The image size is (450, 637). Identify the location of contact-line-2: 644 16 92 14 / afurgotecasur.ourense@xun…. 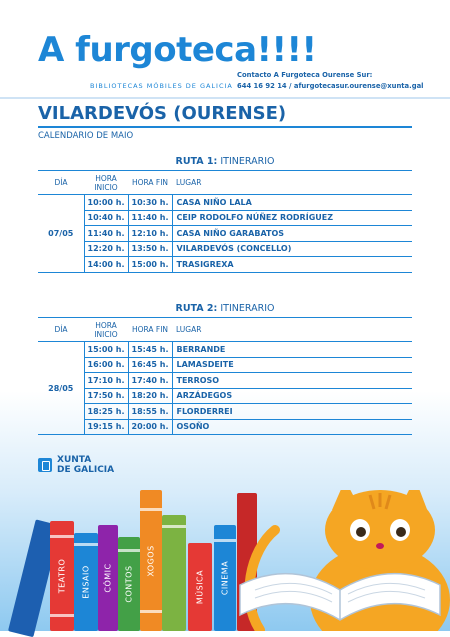
(330, 86).